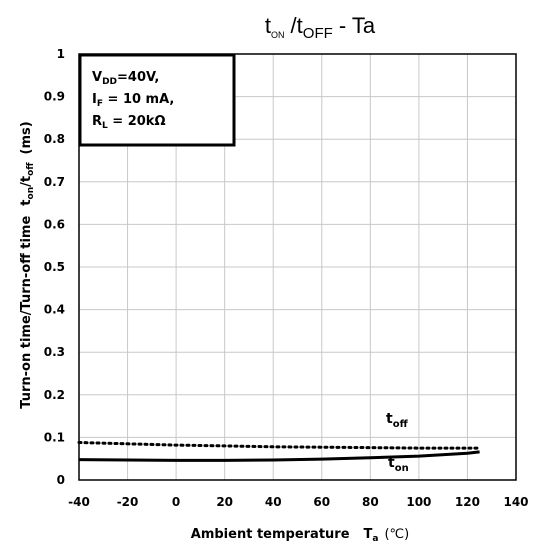 The image size is (539, 547). Describe the element at coordinates (129, 122) in the screenshot. I see `condition-rl: RL = 20kΩ` at that location.